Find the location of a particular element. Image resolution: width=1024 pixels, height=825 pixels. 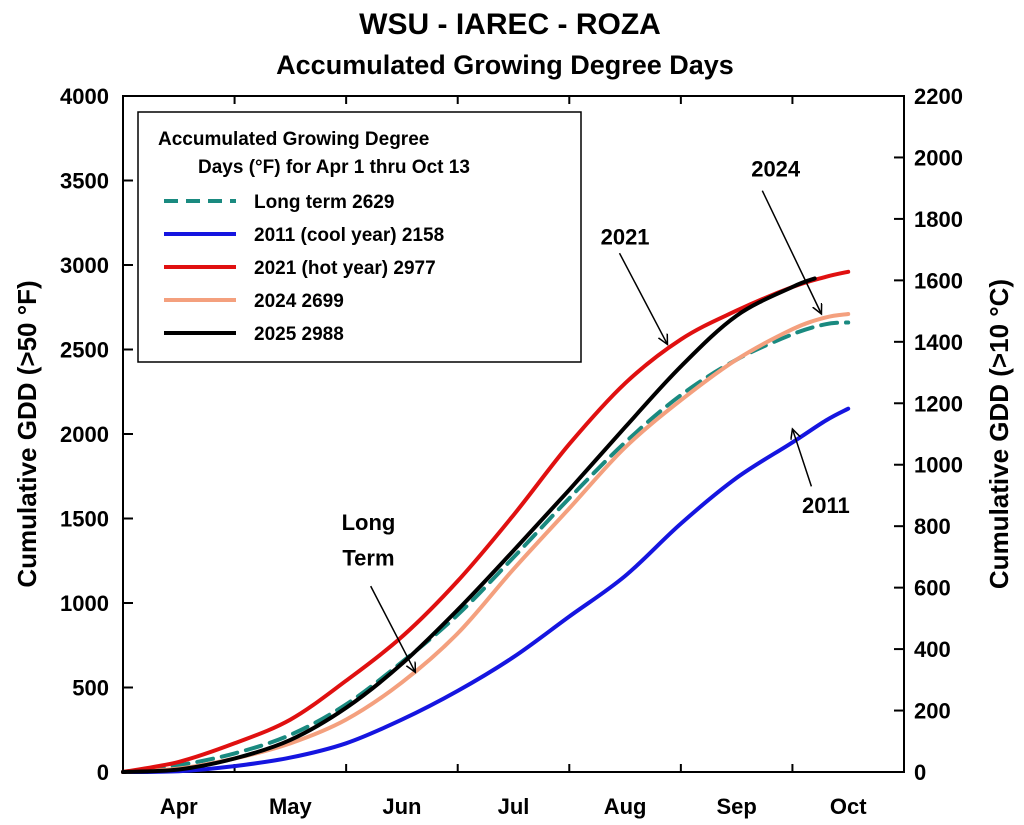

y-right-tick-label-1400: 1400 is located at coordinates (938, 342).